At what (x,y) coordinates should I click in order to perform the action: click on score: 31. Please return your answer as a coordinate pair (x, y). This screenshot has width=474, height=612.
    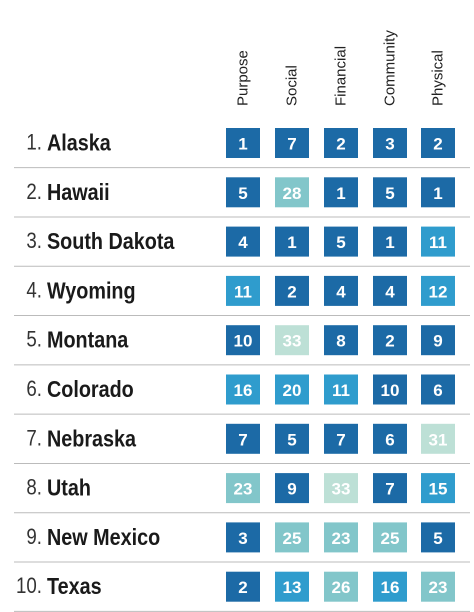
    Looking at the image, I should click on (438, 439).